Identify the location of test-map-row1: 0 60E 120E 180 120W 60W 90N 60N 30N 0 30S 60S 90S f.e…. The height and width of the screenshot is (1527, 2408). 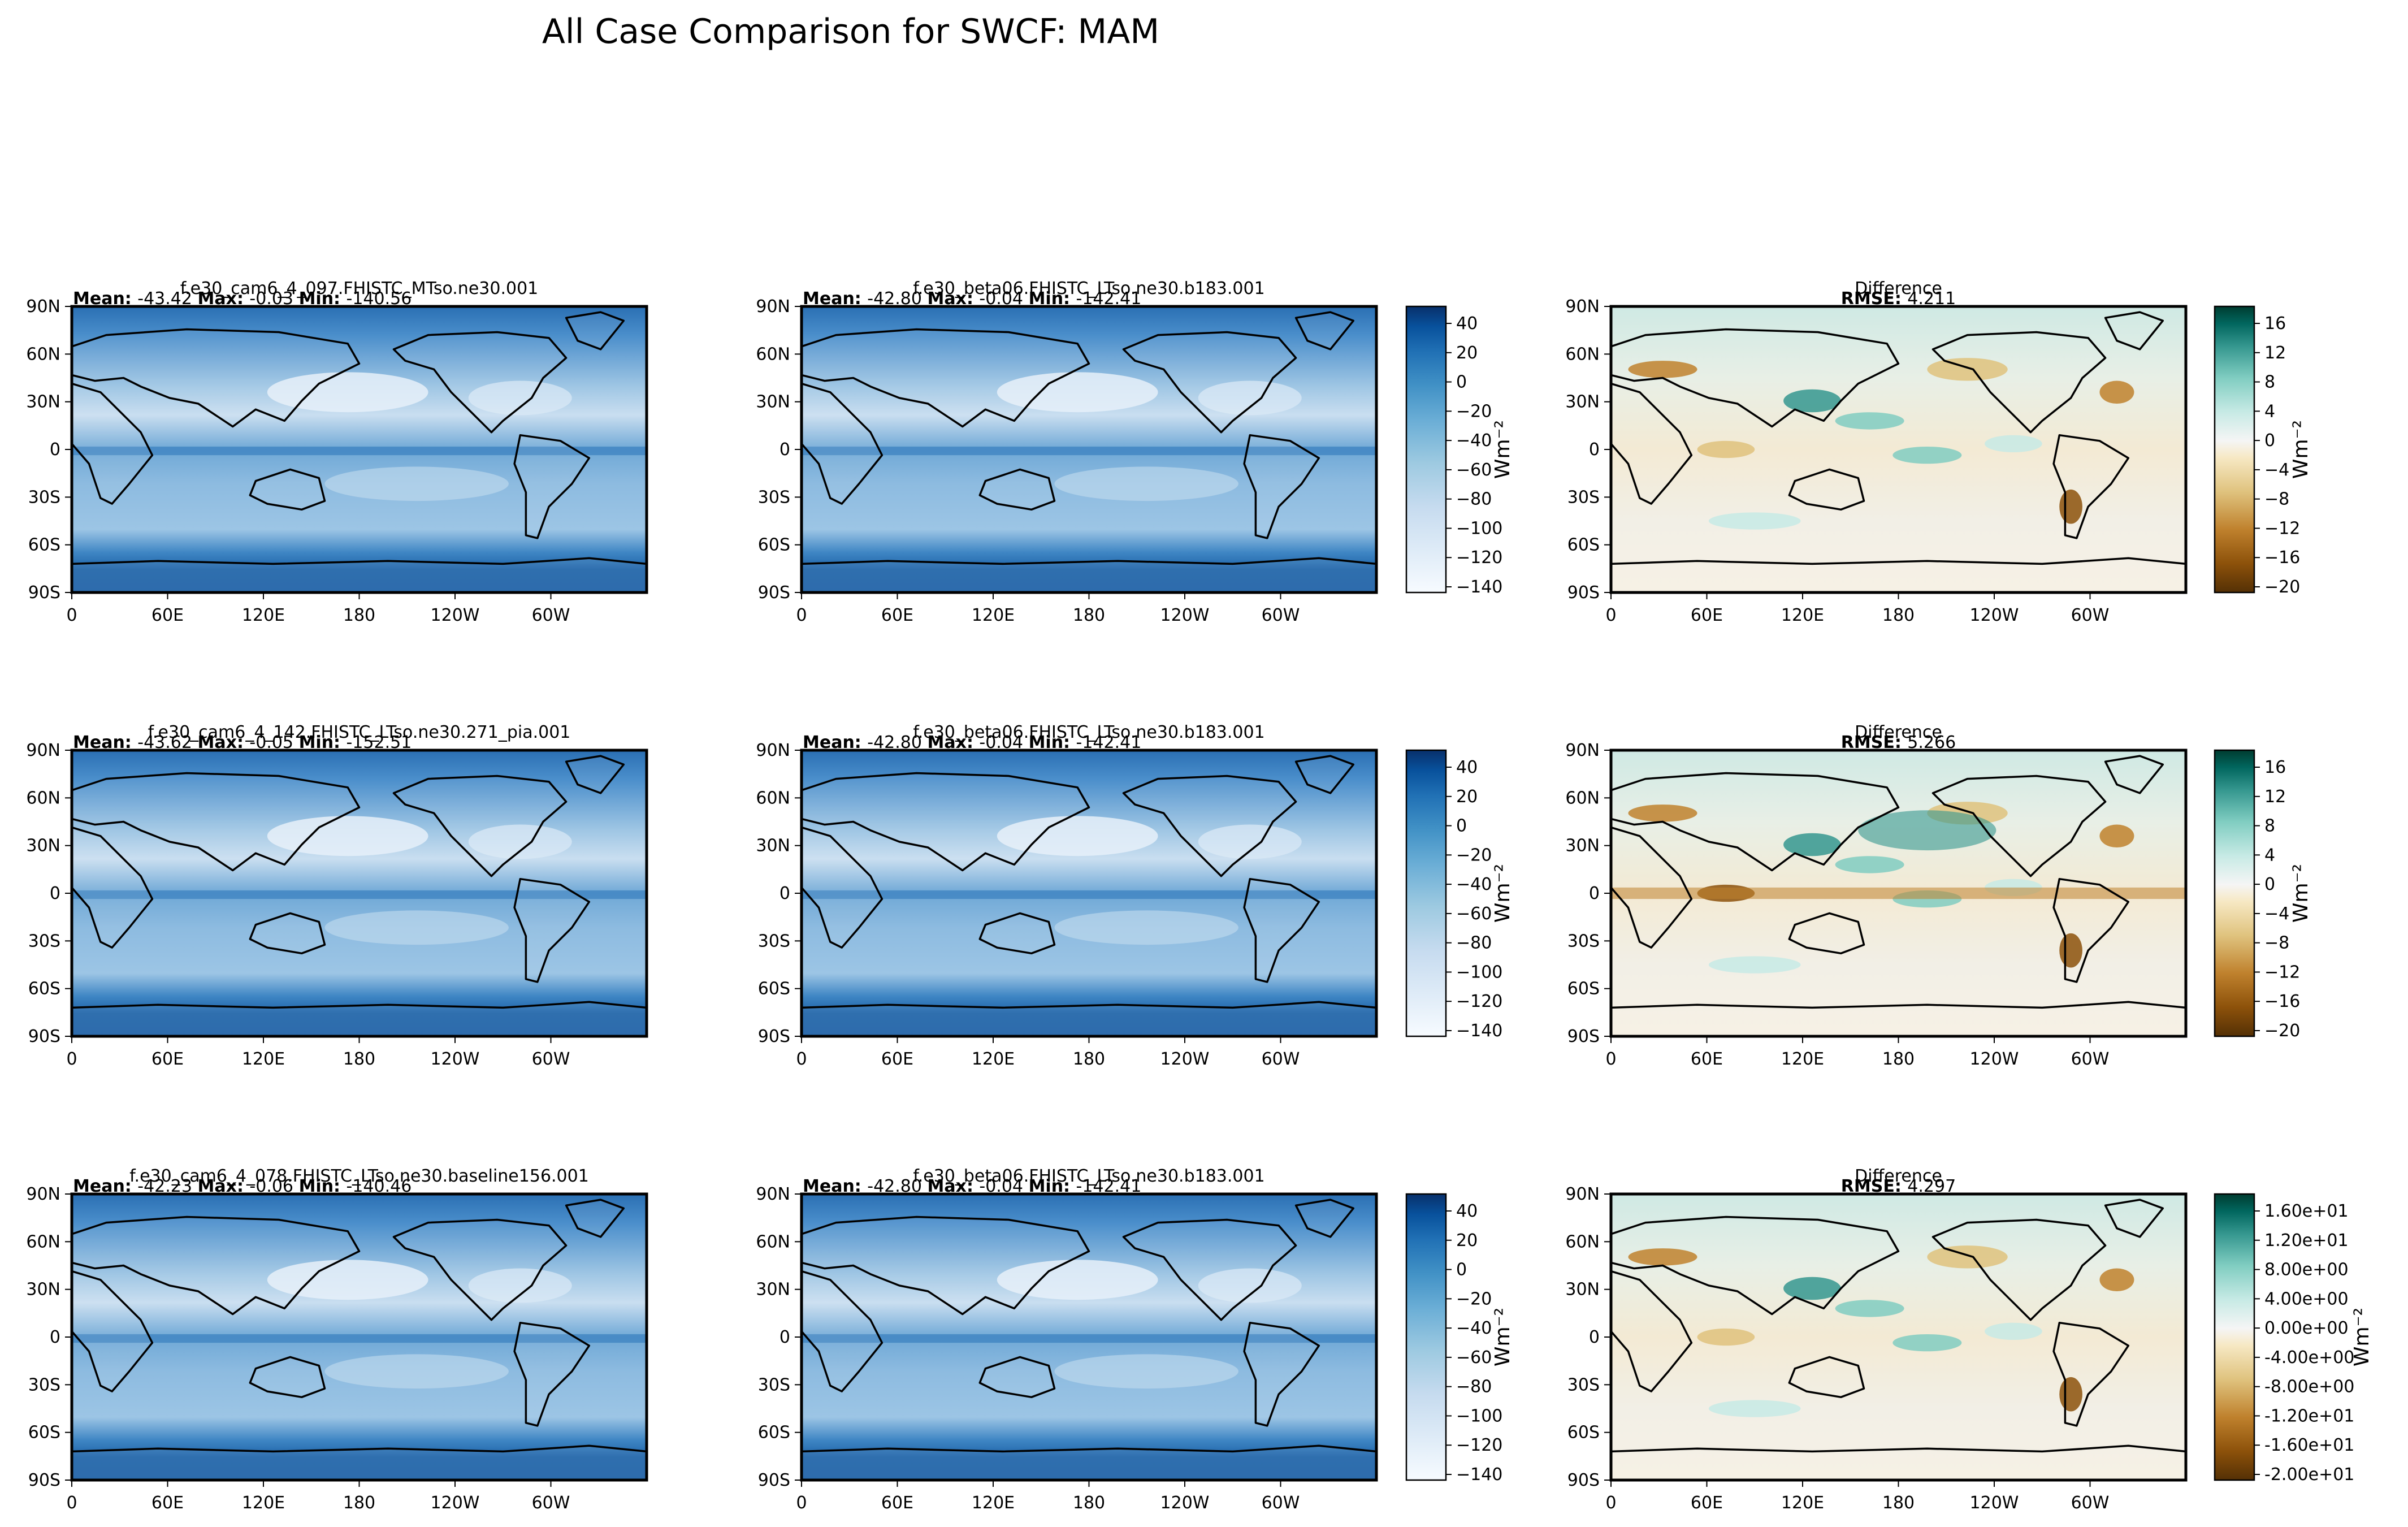
(337, 452).